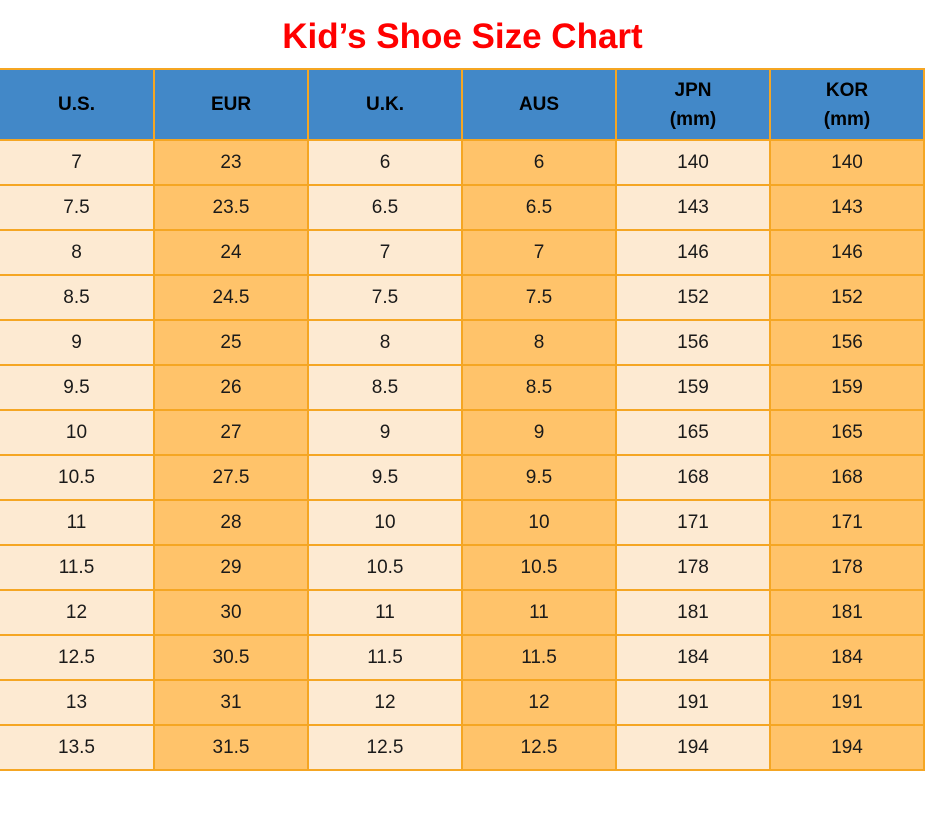 The image size is (925, 815). What do you see at coordinates (231, 162) in the screenshot?
I see `table-cell: 23` at bounding box center [231, 162].